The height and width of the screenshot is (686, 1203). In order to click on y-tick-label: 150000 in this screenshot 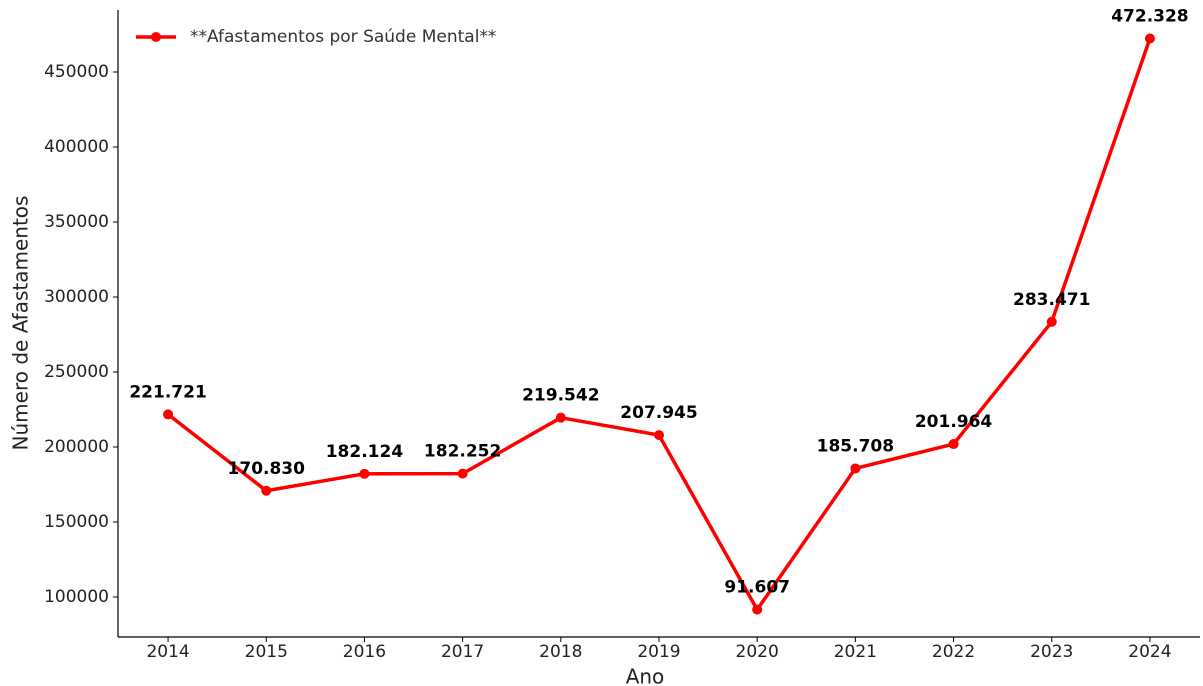, I will do `click(76, 522)`.